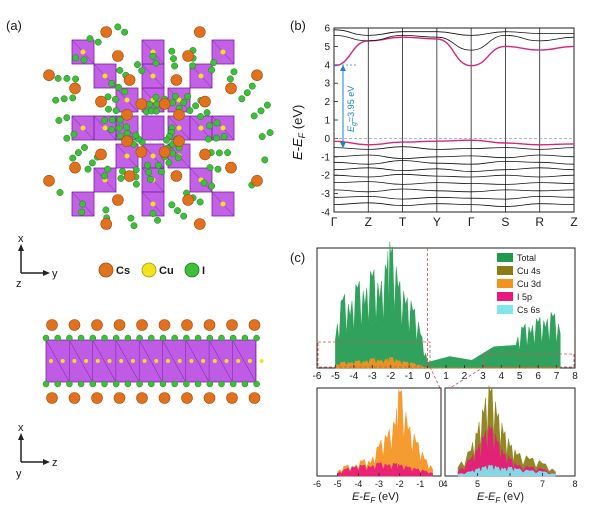  What do you see at coordinates (510, 445) in the screenshot?
I see `pdos-conduction-chart: 4 5 6 7 8 E-EF (eV)` at bounding box center [510, 445].